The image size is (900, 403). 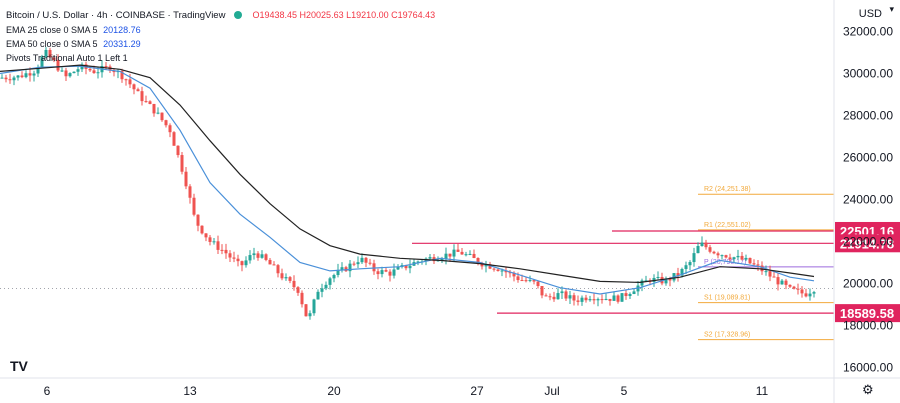 What do you see at coordinates (727, 335) in the screenshot?
I see `pivot-label: S2 (17,328.96)` at bounding box center [727, 335].